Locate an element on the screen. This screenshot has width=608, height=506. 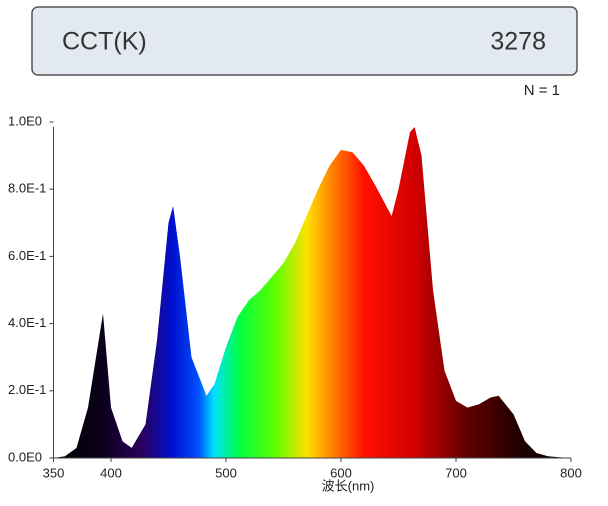
y-tick-label: 2.0E-1 is located at coordinates (27, 389).